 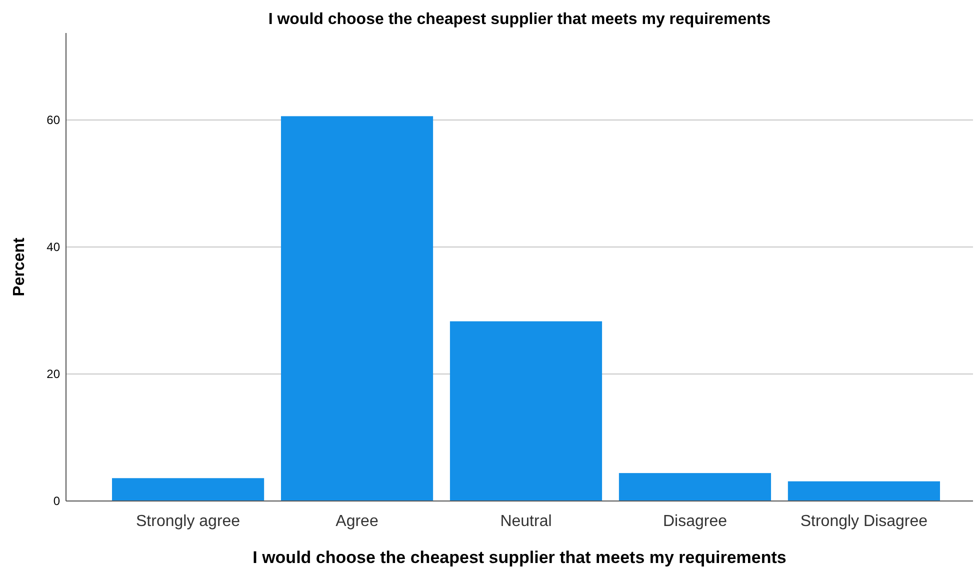 What do you see at coordinates (357, 521) in the screenshot?
I see `x-tick-label: Agree` at bounding box center [357, 521].